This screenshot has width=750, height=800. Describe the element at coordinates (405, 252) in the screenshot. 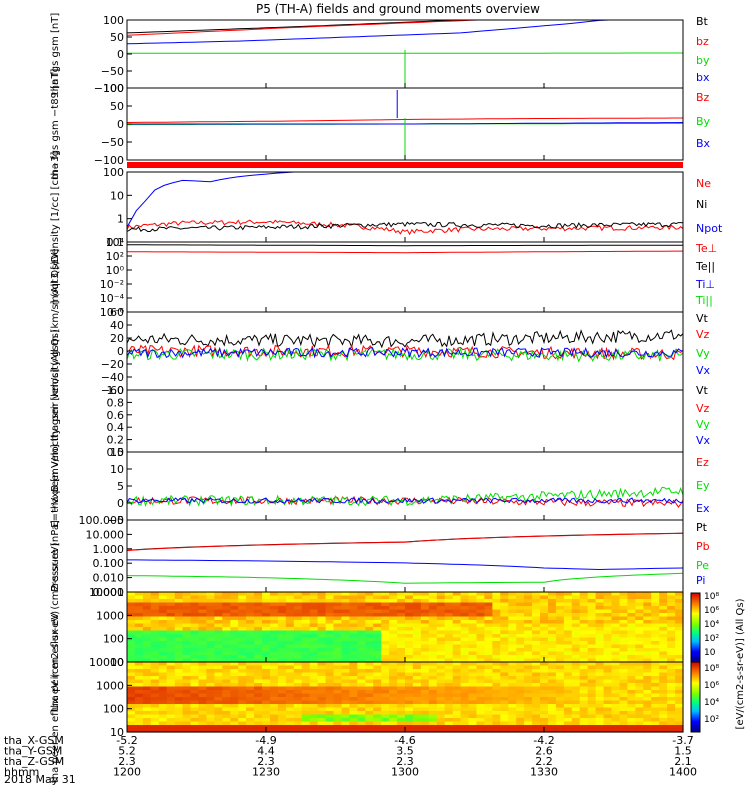

I see `series-Te⊥` at that location.